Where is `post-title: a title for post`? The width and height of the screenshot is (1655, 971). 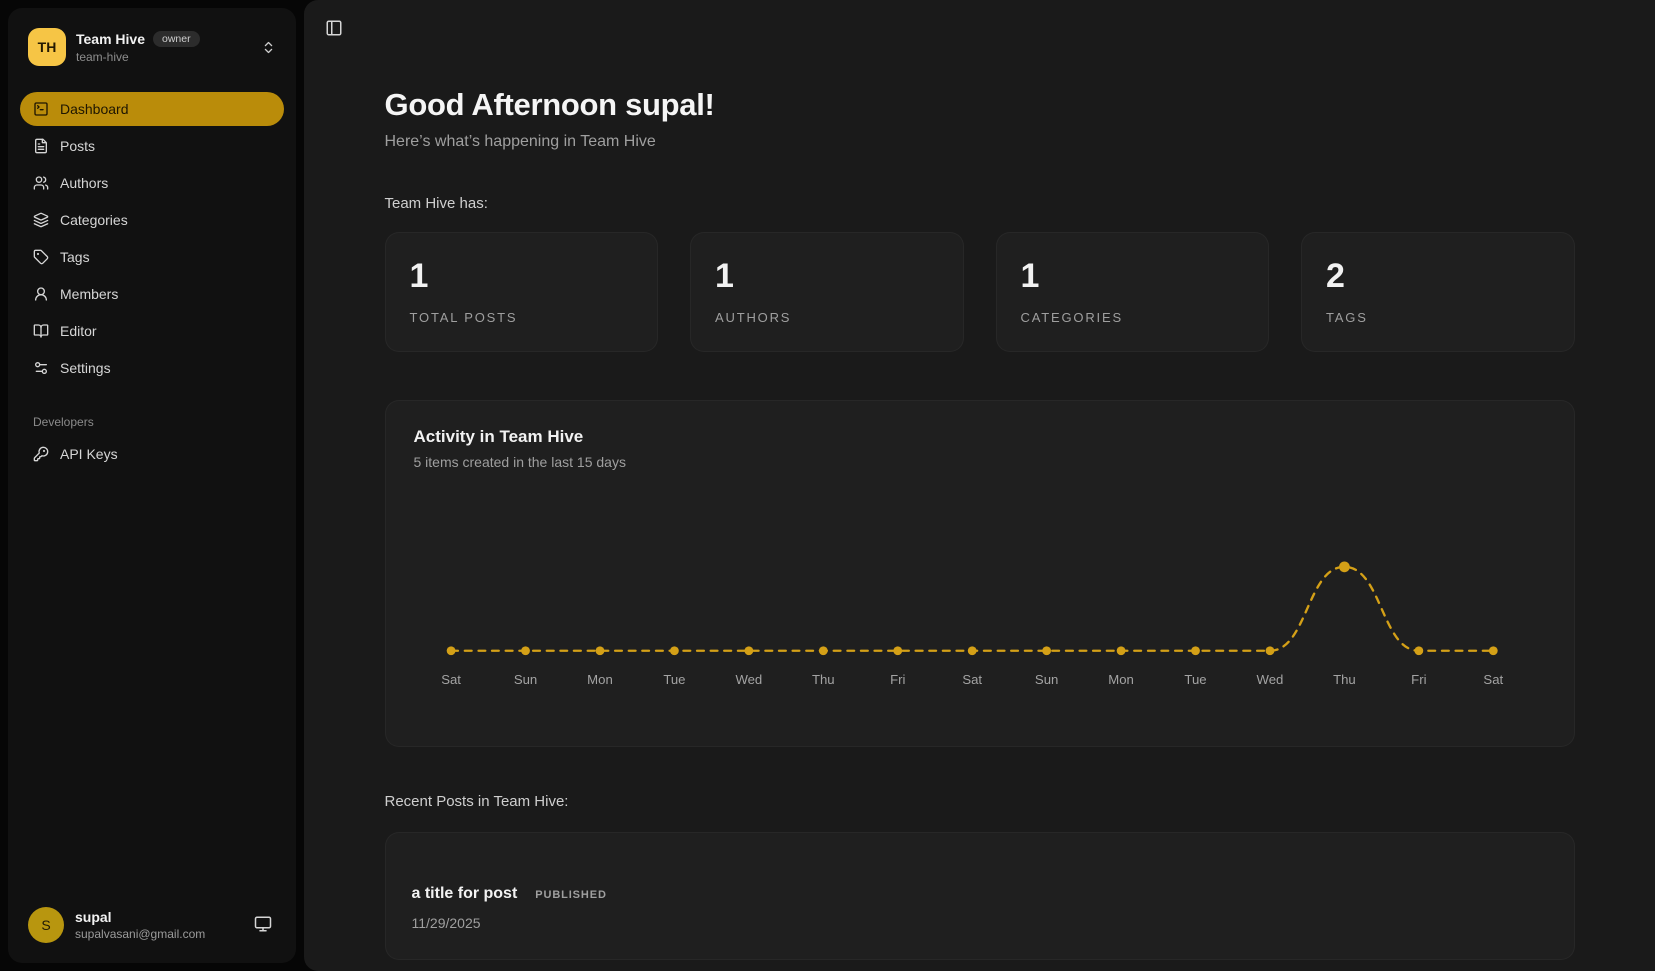
post-title: a title for post is located at coordinates (464, 893).